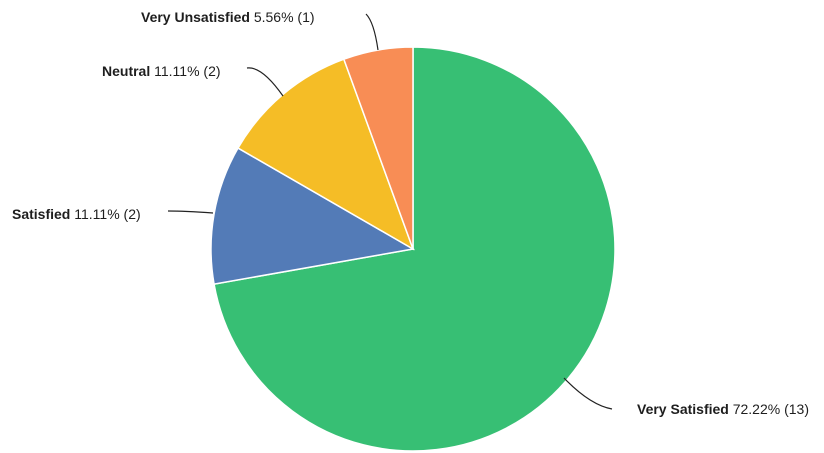  I want to click on slice-label-satisfied: Satisfied 11.11% (2), so click(76, 214).